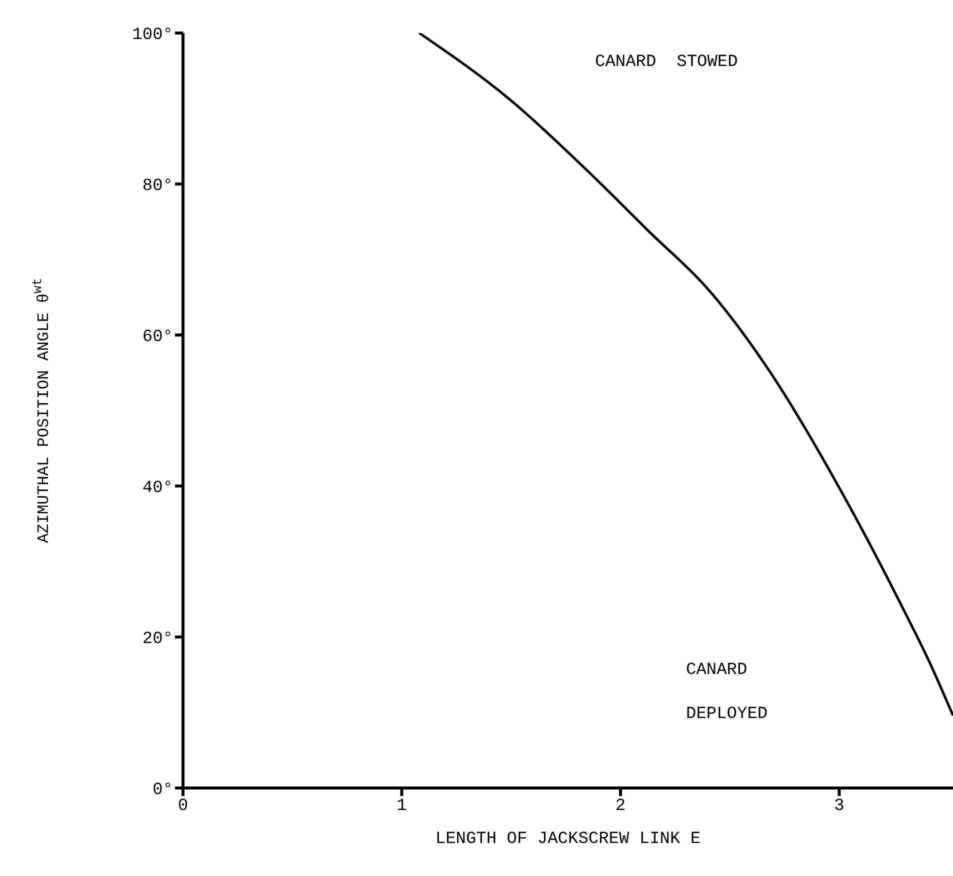 The image size is (953, 876). I want to click on x-tick-label: 1, so click(401, 806).